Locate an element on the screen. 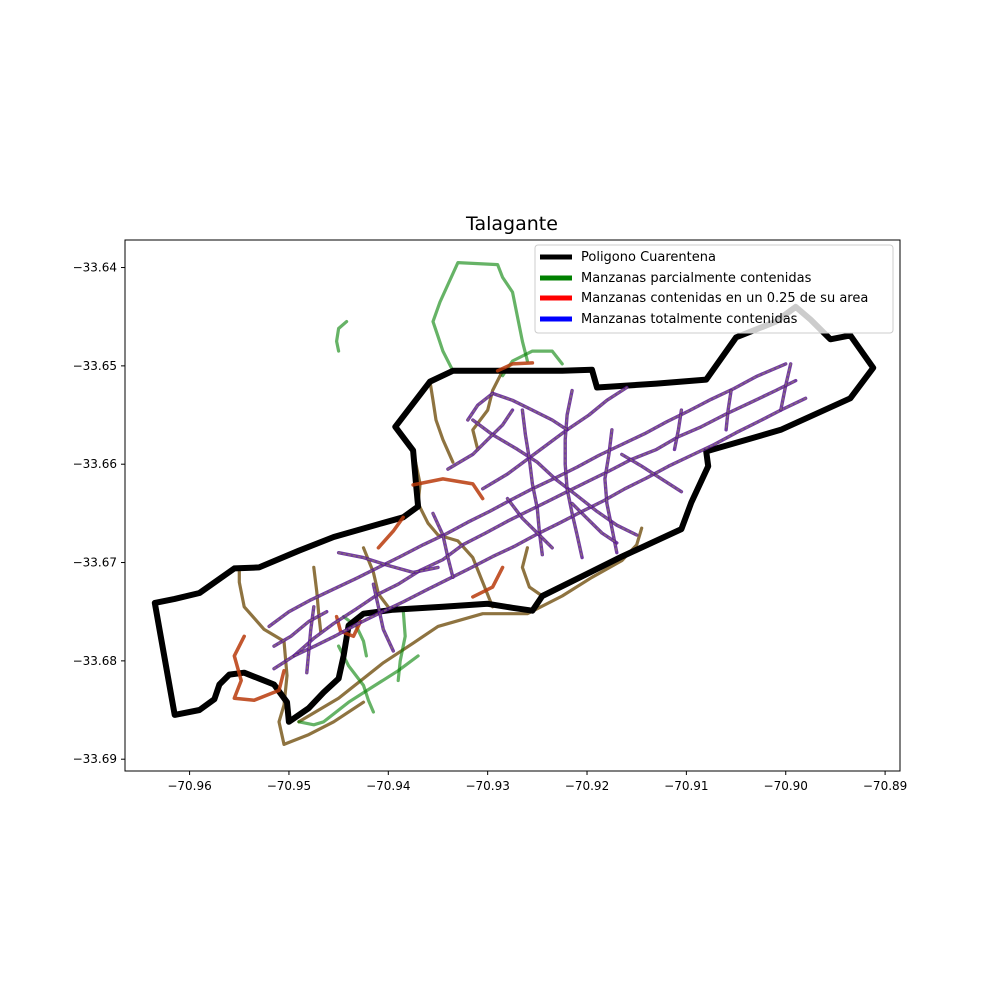 The height and width of the screenshot is (1000, 1000). x-tick-label-0: −70.96 is located at coordinates (189, 786).